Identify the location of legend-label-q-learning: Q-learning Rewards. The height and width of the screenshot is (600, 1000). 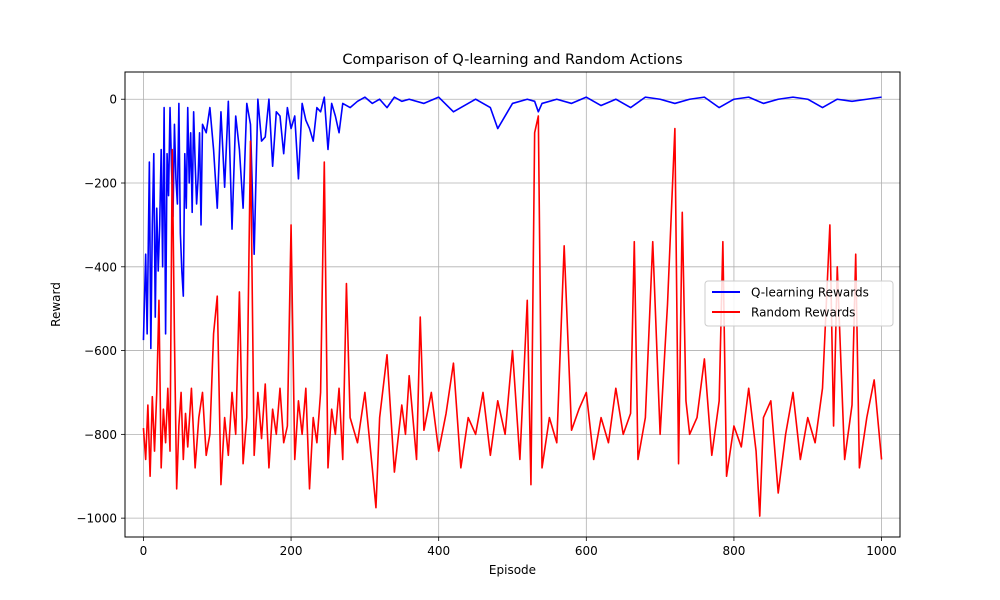
(810, 293).